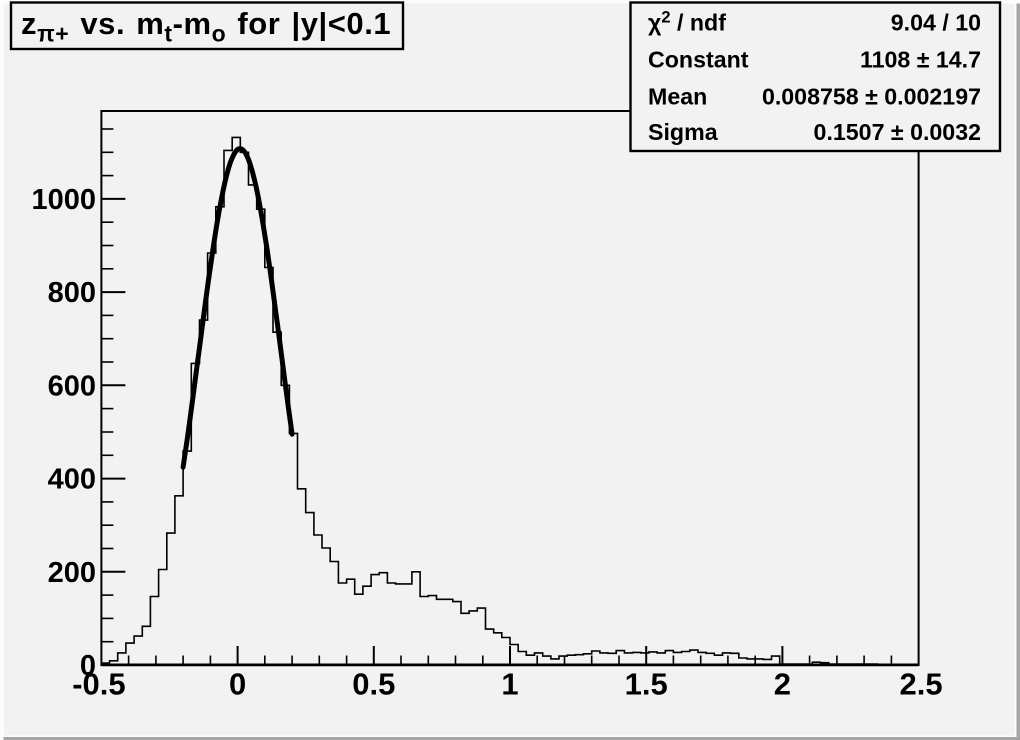 This screenshot has height=740, width=1020. I want to click on svg-text: 0.5, so click(373, 684).